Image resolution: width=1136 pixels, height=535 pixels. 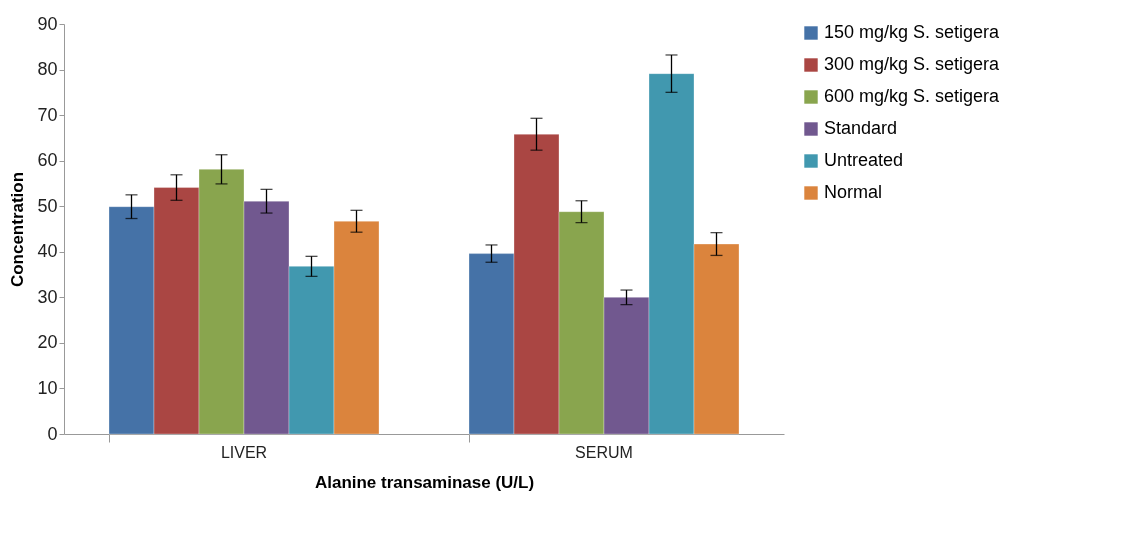 I want to click on y-tick-label: 70, so click(x=47, y=114).